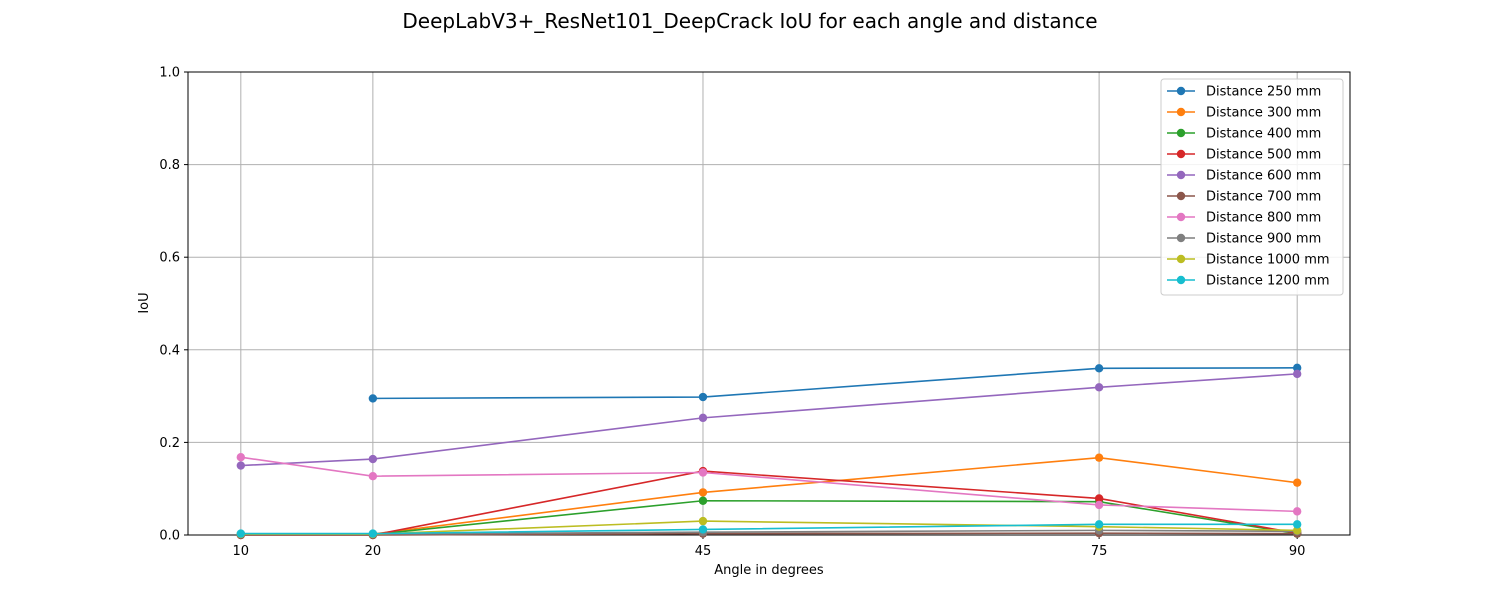 The height and width of the screenshot is (600, 1500). What do you see at coordinates (1263, 197) in the screenshot?
I see `legend-label: Distance 700 mm` at bounding box center [1263, 197].